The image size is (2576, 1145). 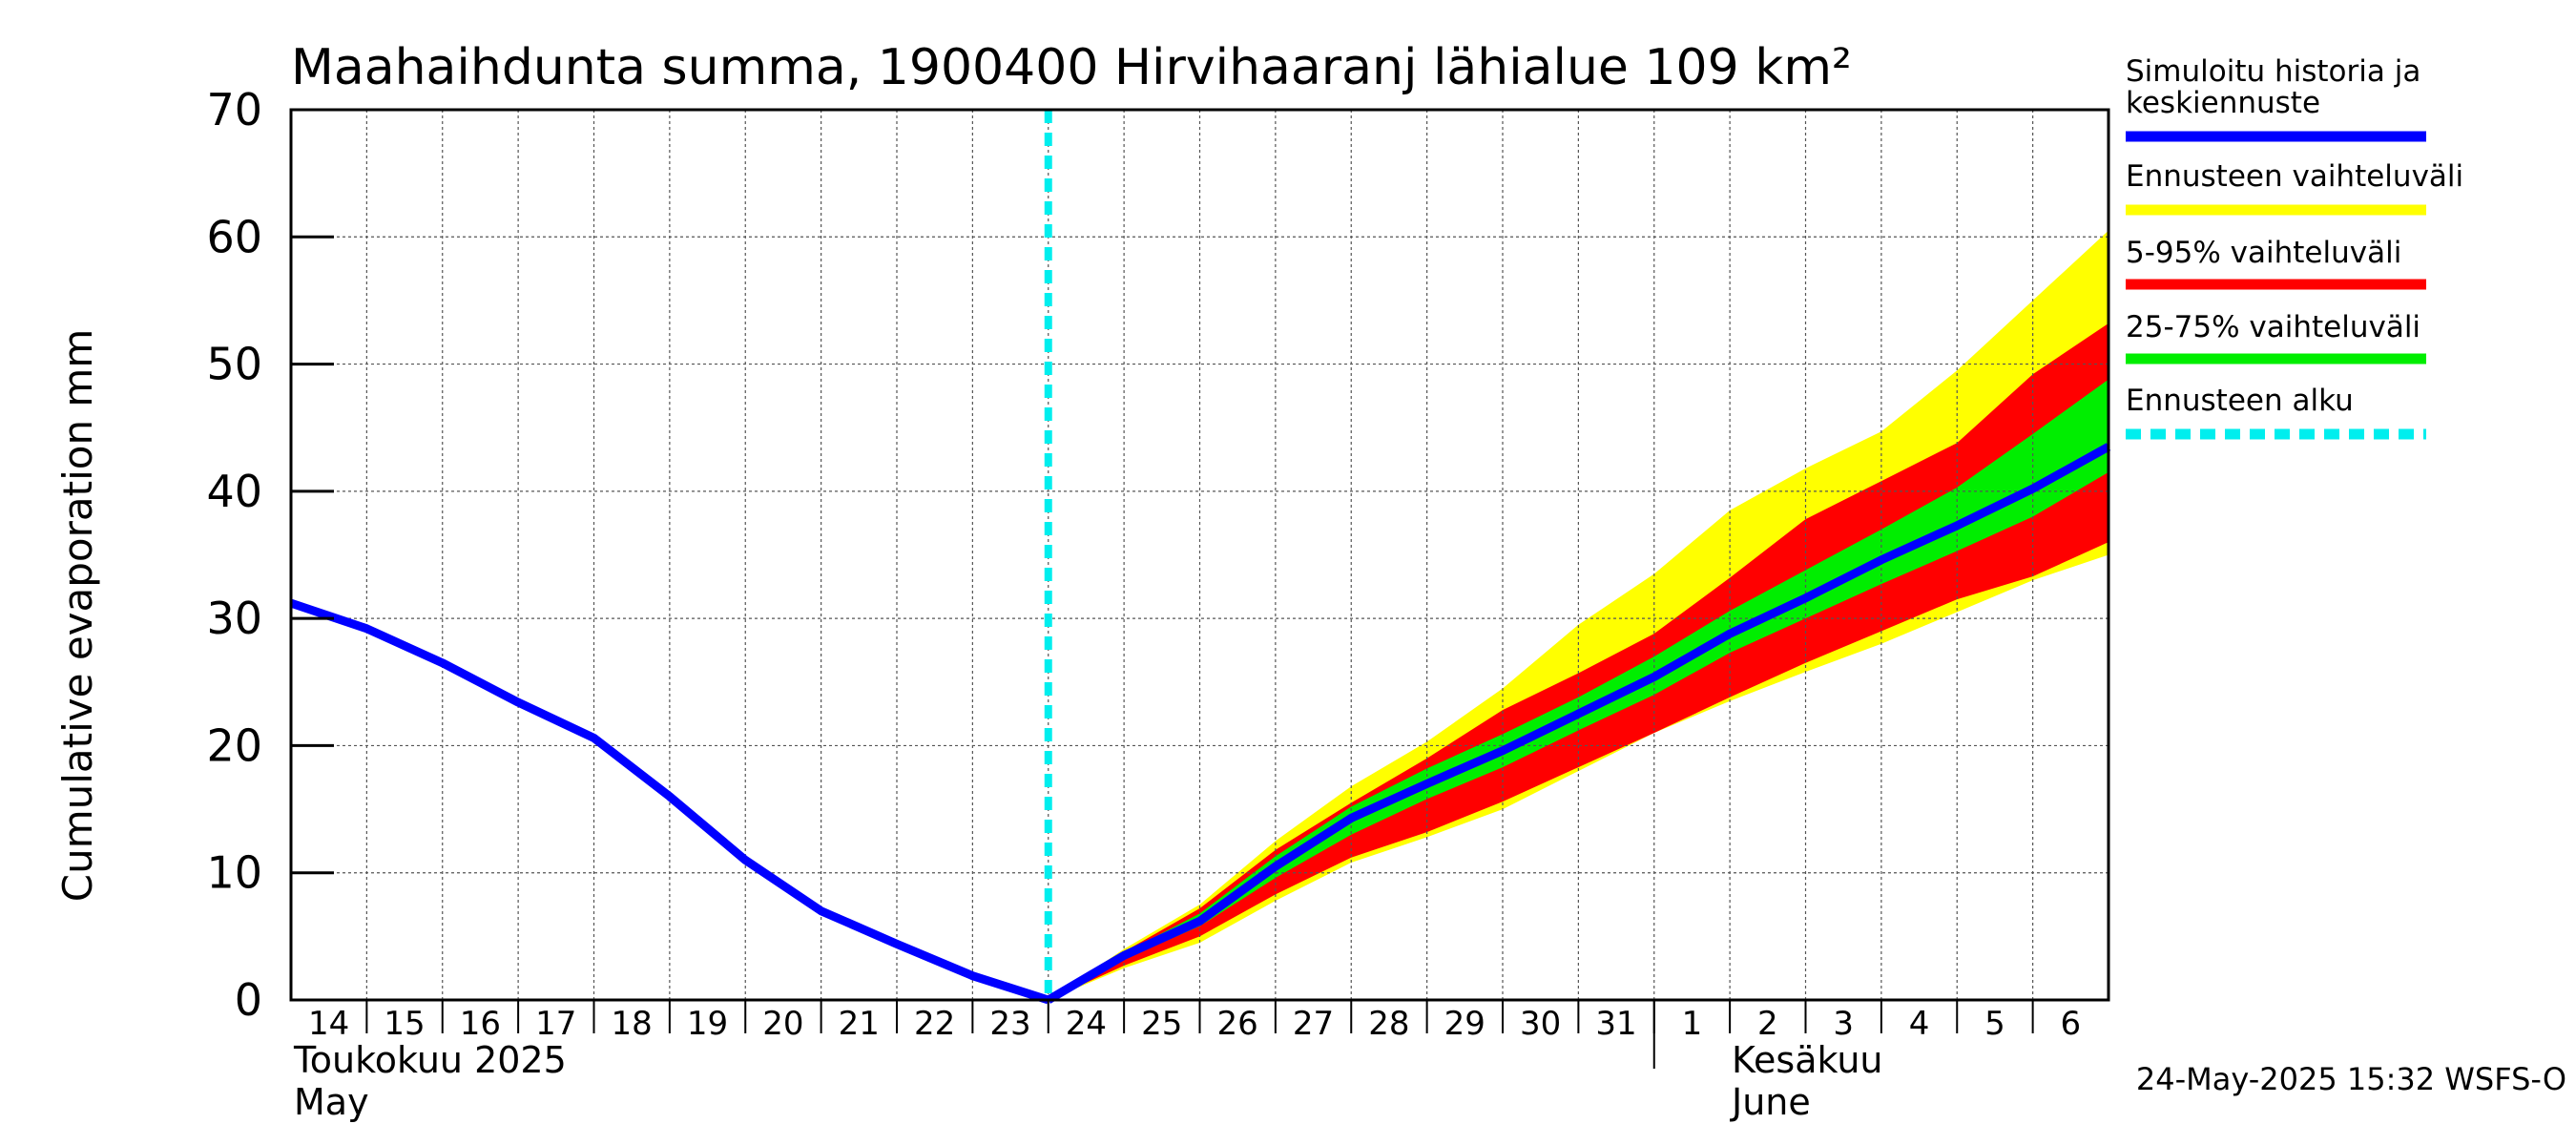 What do you see at coordinates (1843, 1024) in the screenshot?
I see `x-tick-label: 3` at bounding box center [1843, 1024].